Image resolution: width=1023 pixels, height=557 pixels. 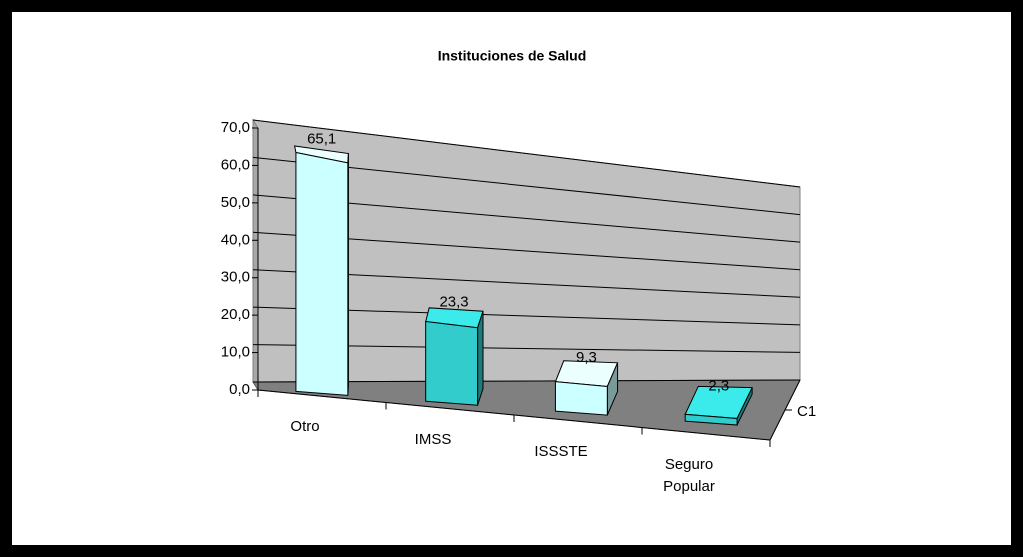 I want to click on bar-side, so click(x=480, y=358).